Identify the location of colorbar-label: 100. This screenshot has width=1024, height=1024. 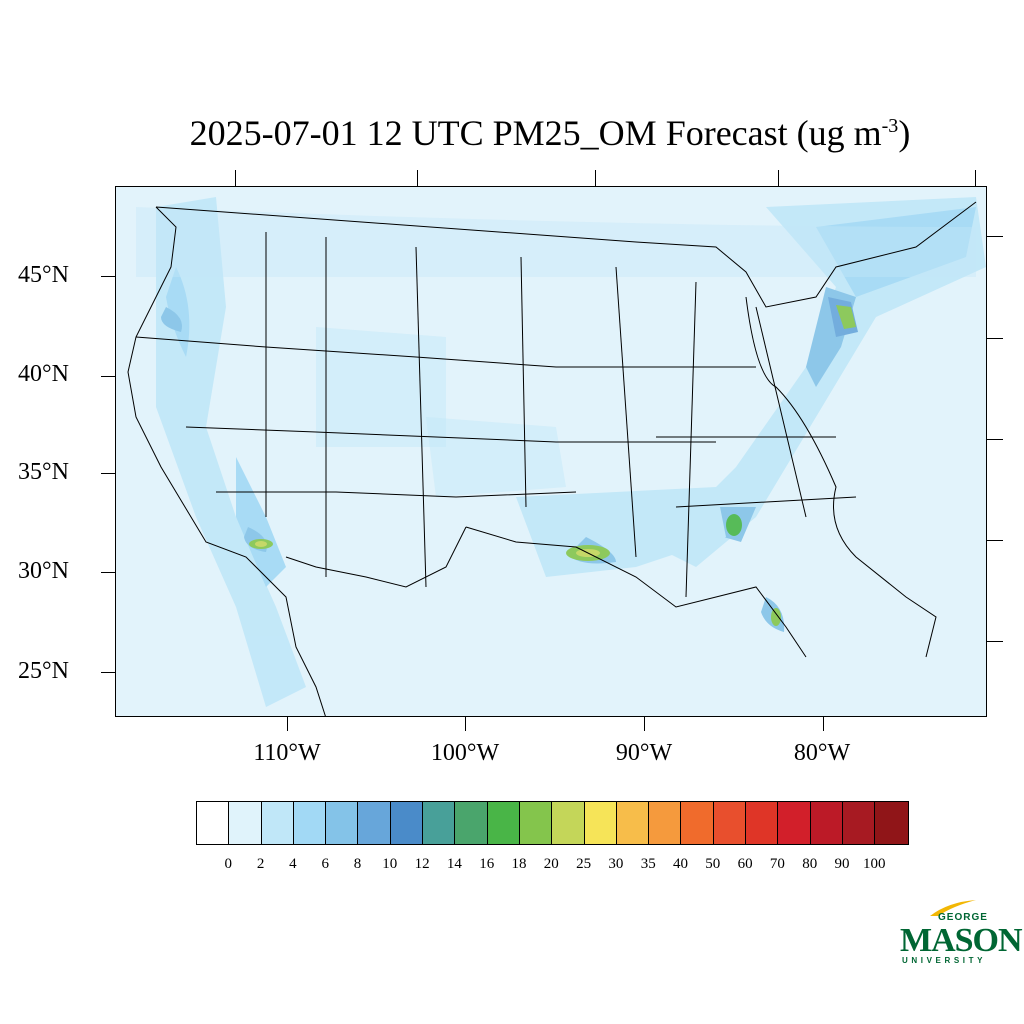
(874, 864).